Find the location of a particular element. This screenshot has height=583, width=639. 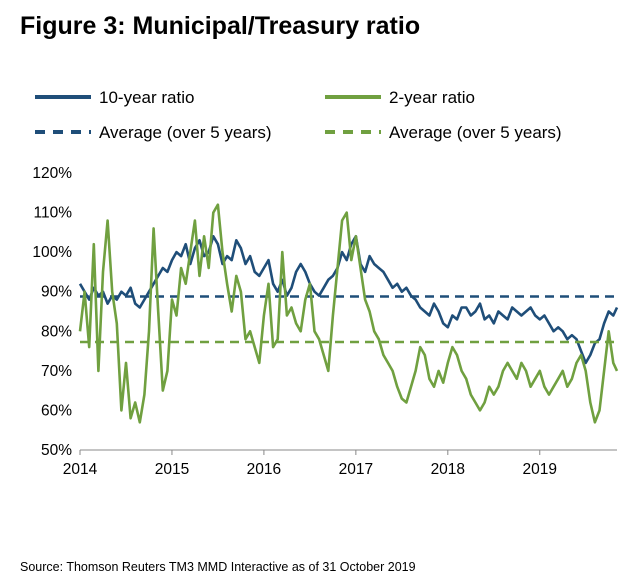

x-tick-label: 2019 is located at coordinates (540, 469).